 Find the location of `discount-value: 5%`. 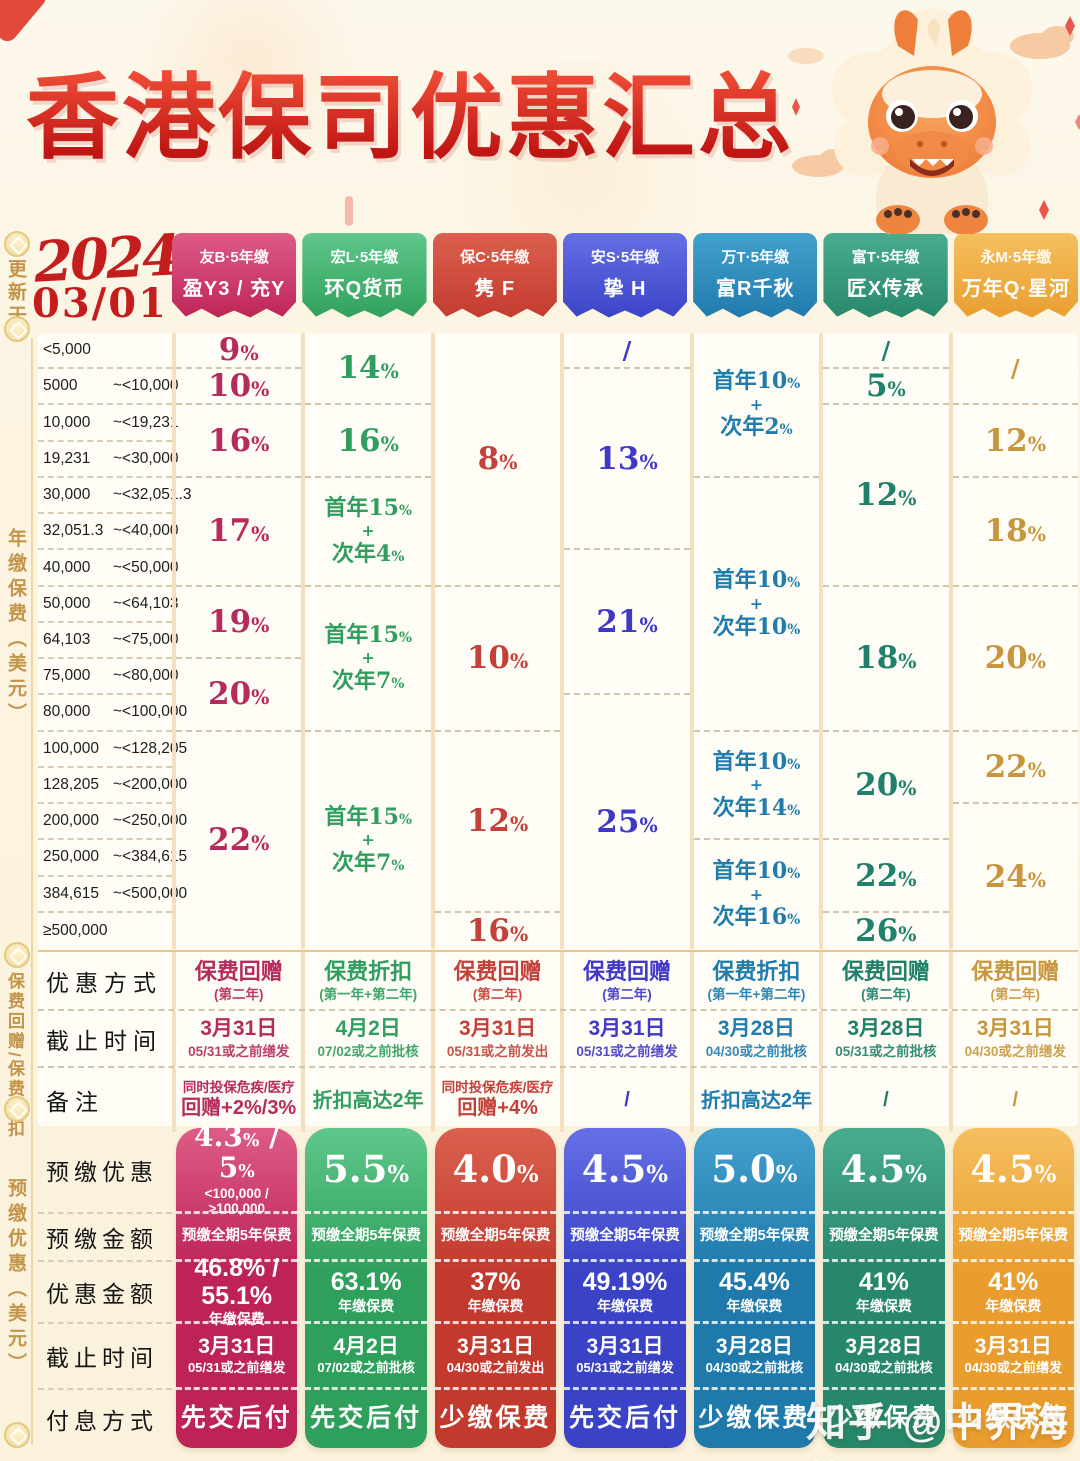

discount-value: 5% is located at coordinates (885, 386).